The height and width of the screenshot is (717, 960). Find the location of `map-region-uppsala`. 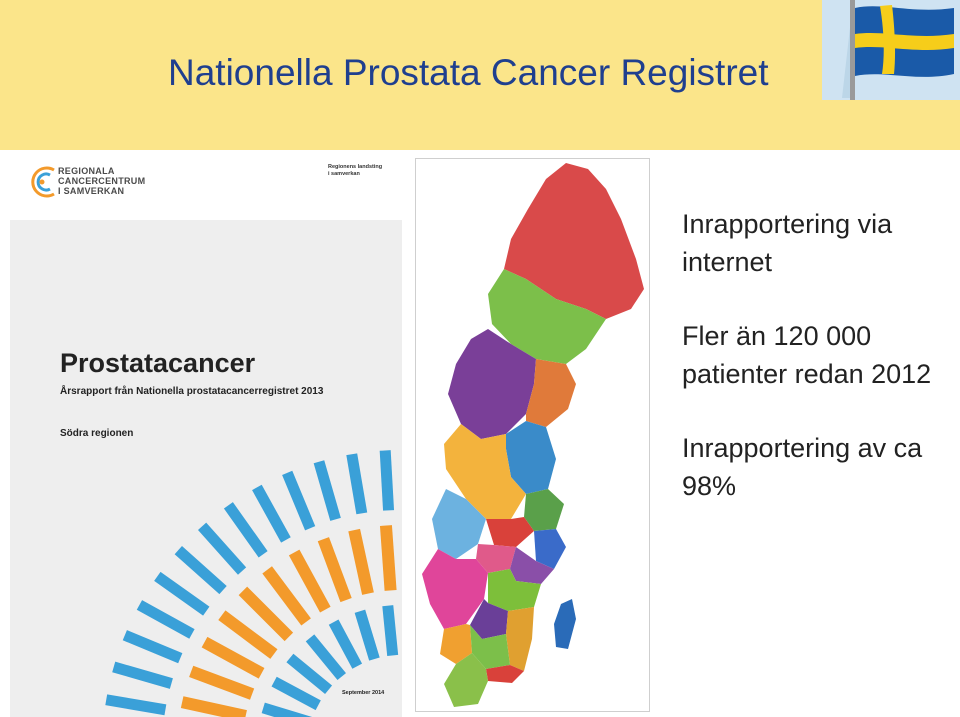

map-region-uppsala is located at coordinates (544, 510).